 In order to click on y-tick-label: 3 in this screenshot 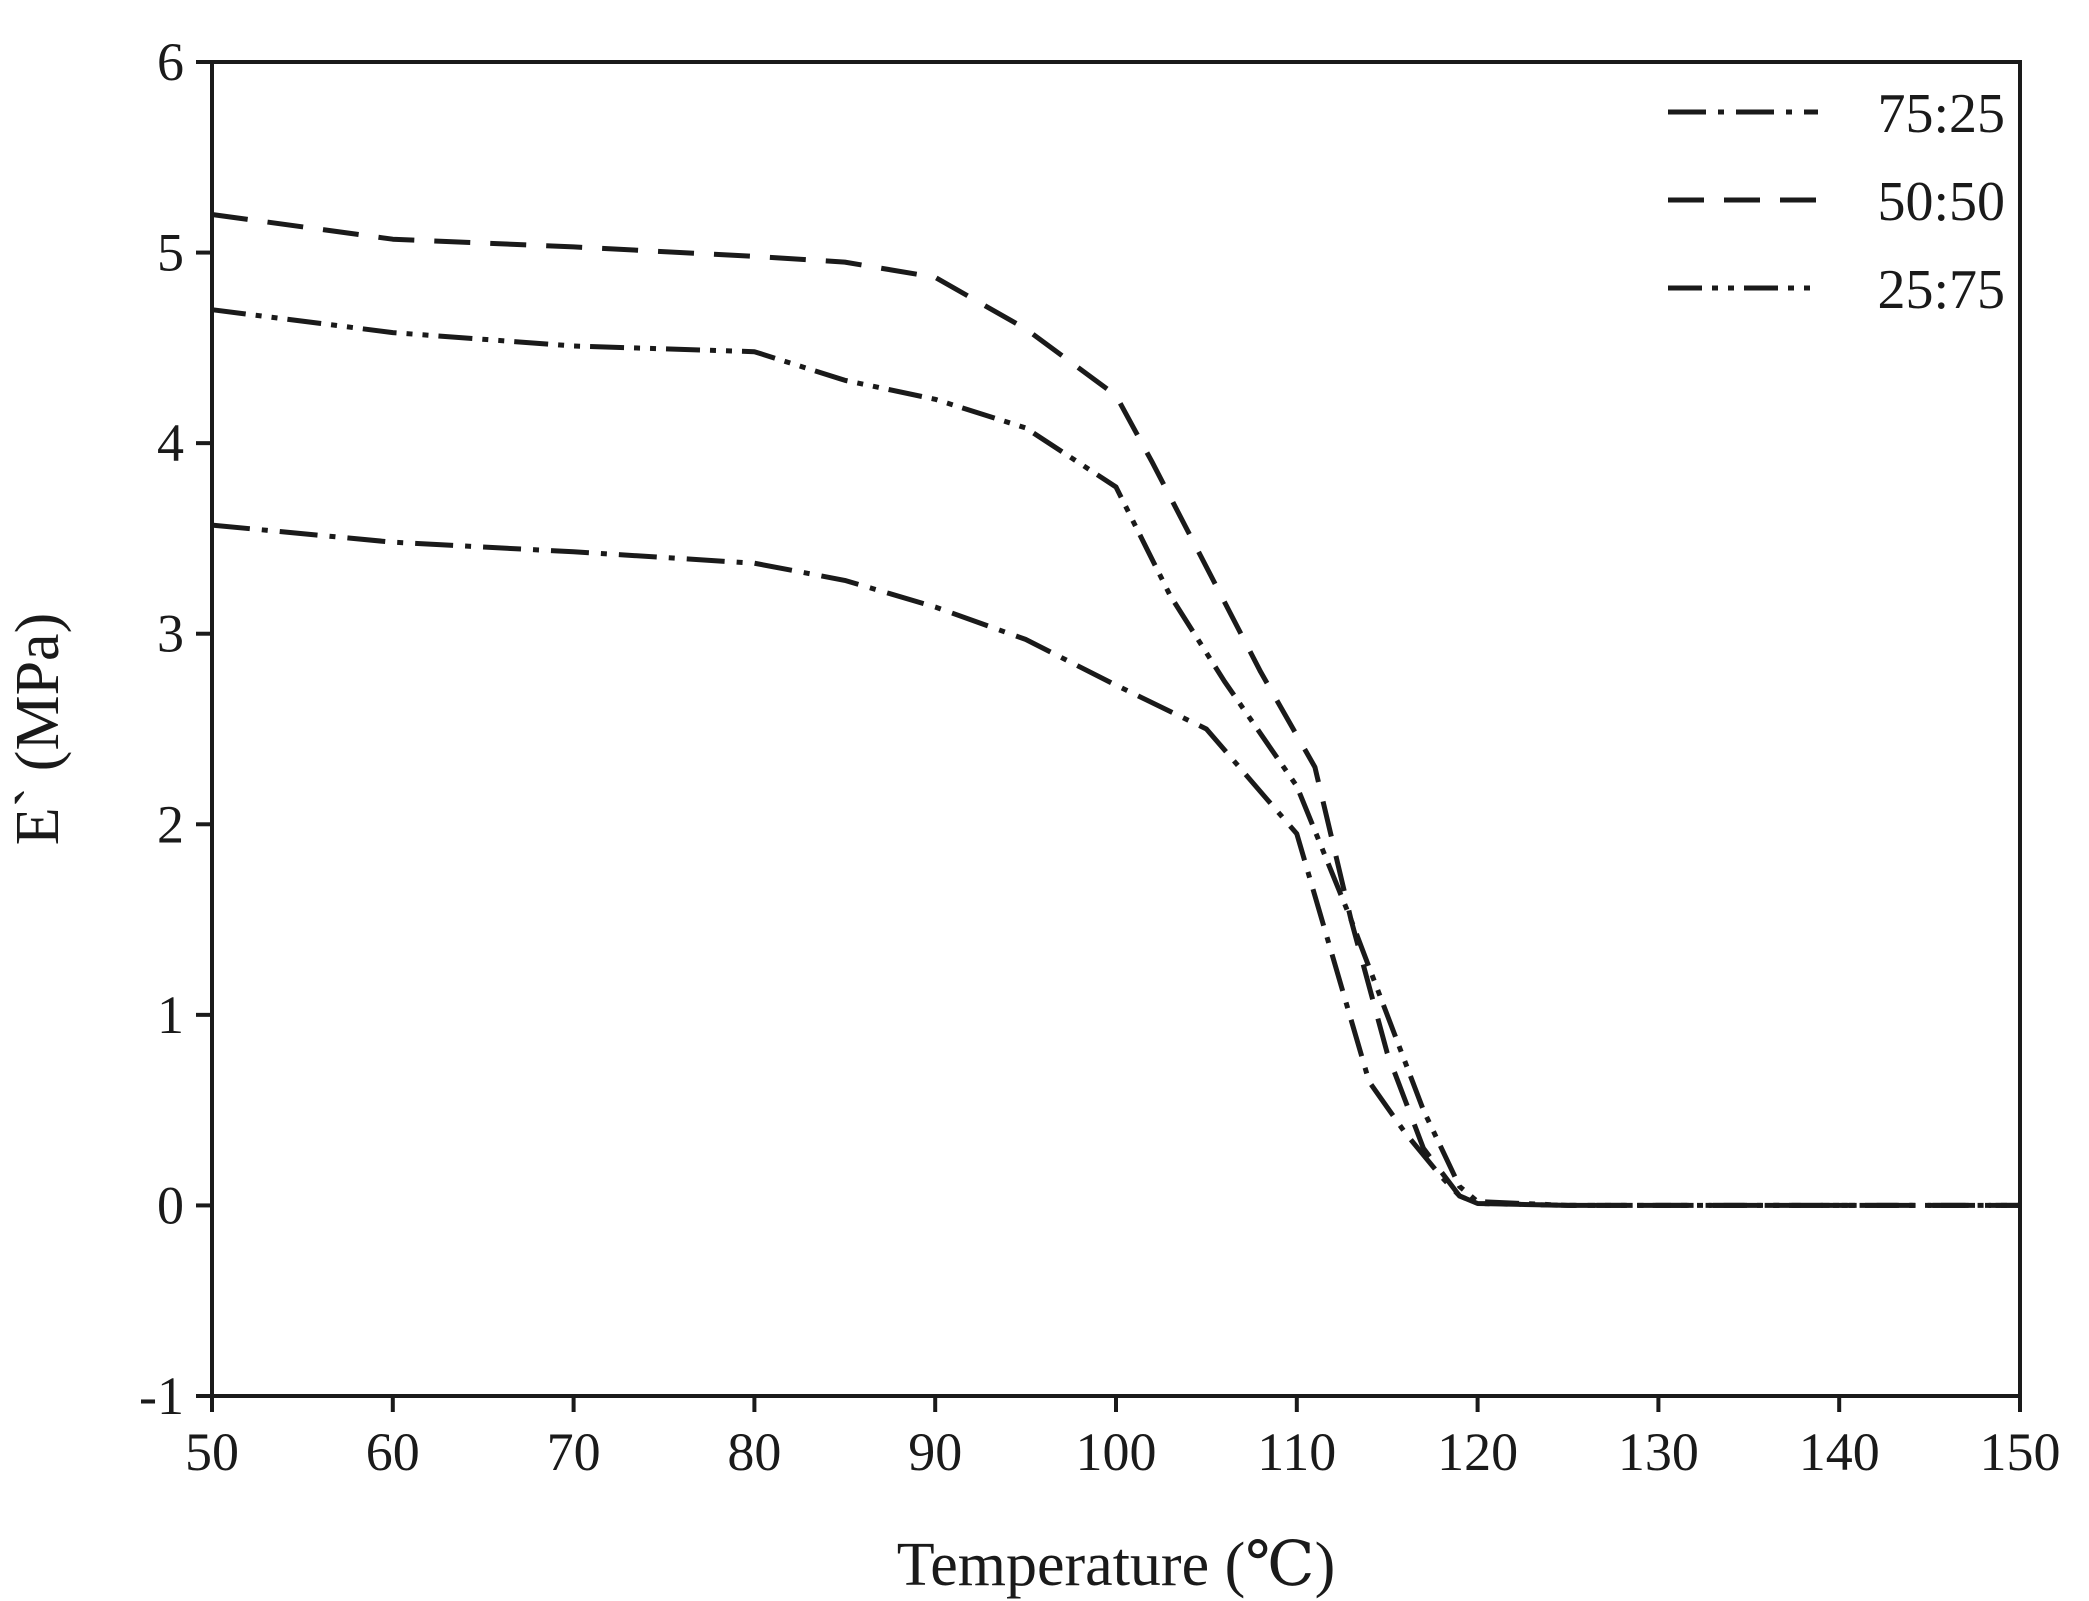, I will do `click(170, 634)`.